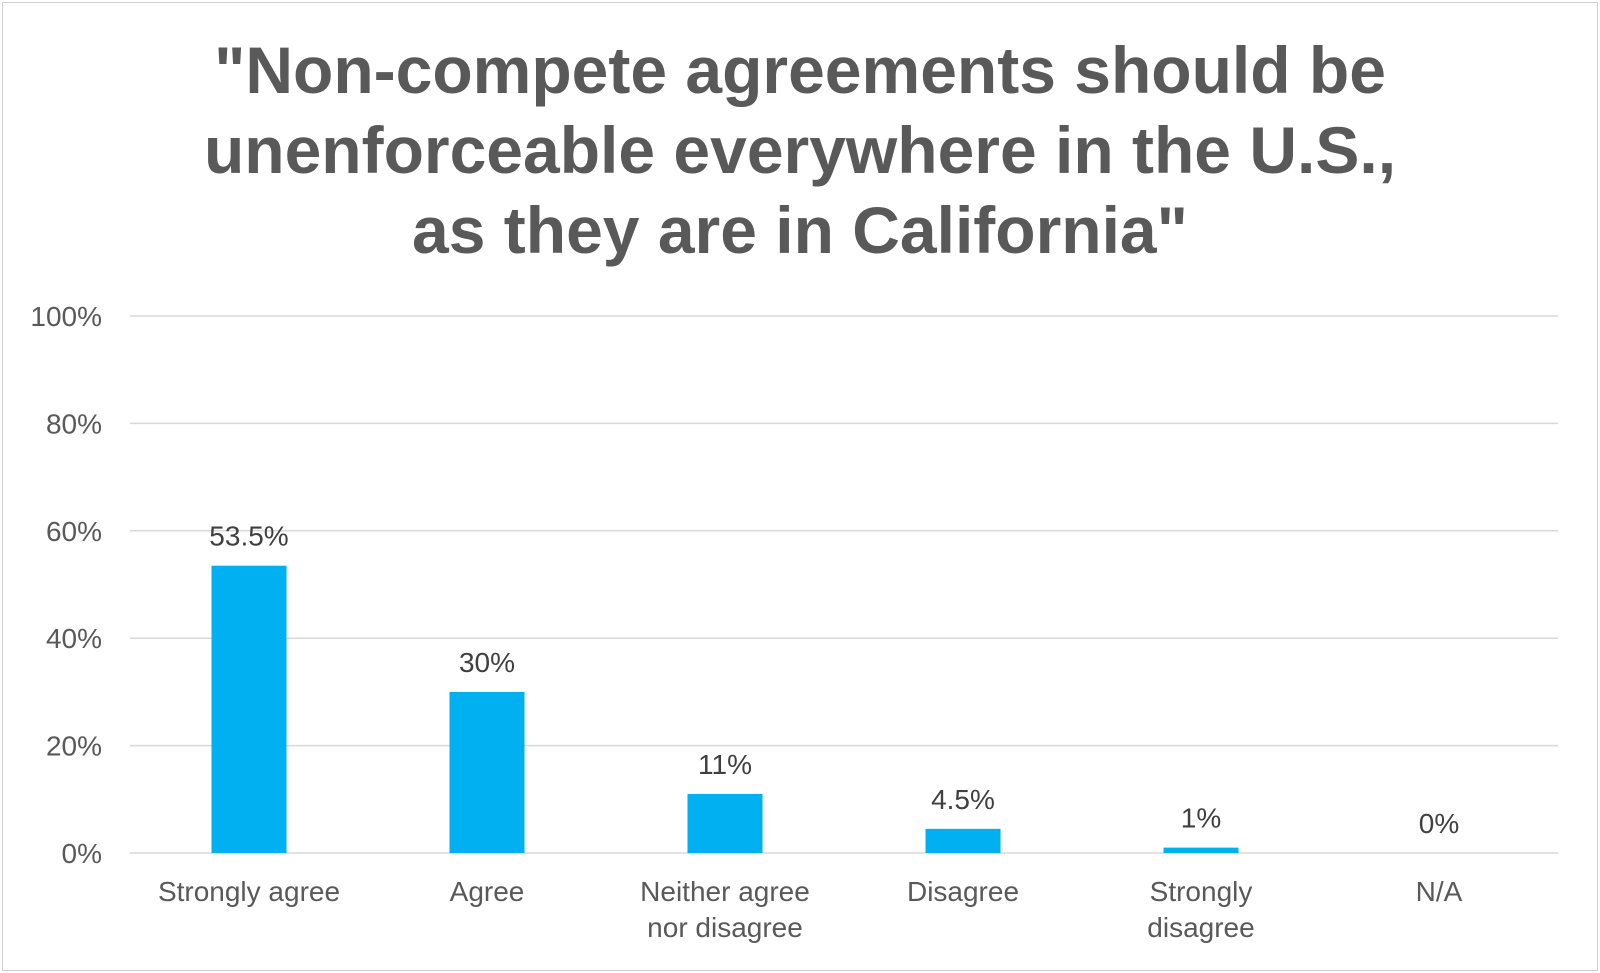 The height and width of the screenshot is (973, 1600). What do you see at coordinates (1439, 891) in the screenshot?
I see `x-tick-label: N/A` at bounding box center [1439, 891].